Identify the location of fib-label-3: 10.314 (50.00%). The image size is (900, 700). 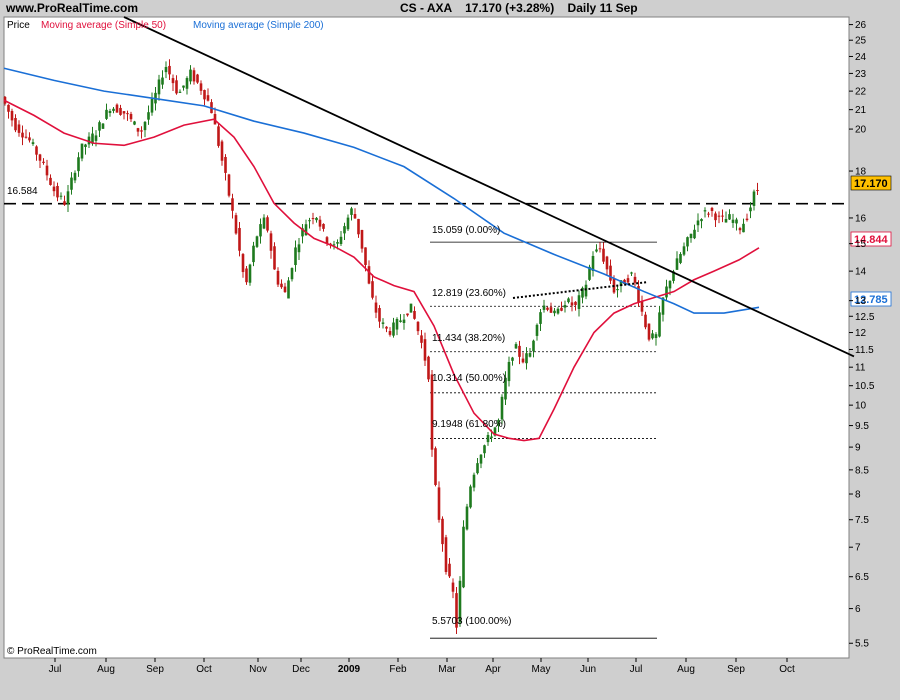
(469, 378).